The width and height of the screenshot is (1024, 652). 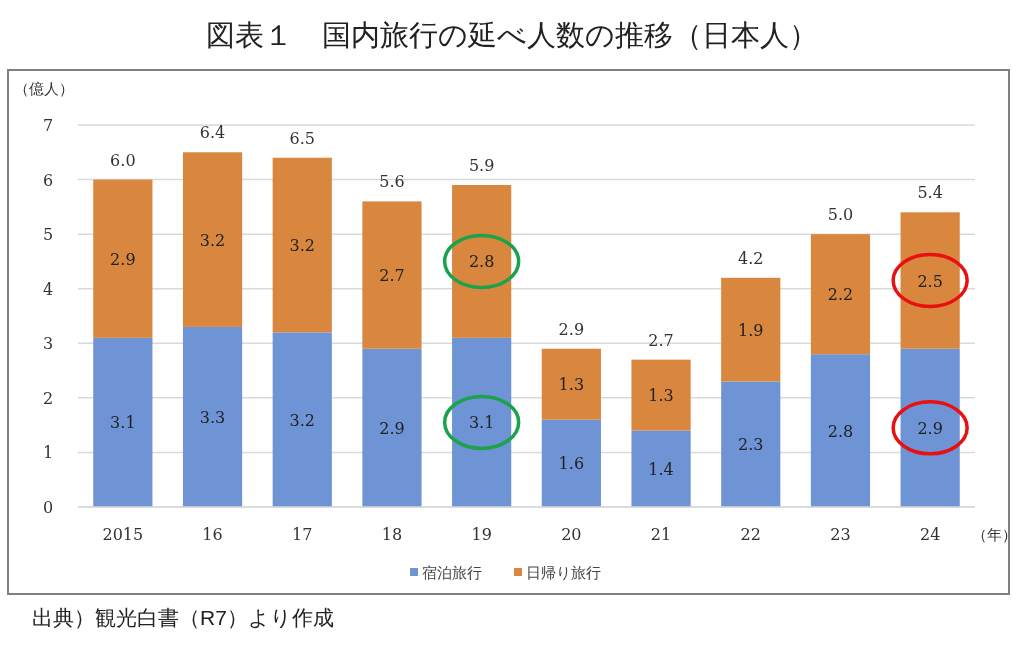 I want to click on total-label: 5.4, so click(x=930, y=193).